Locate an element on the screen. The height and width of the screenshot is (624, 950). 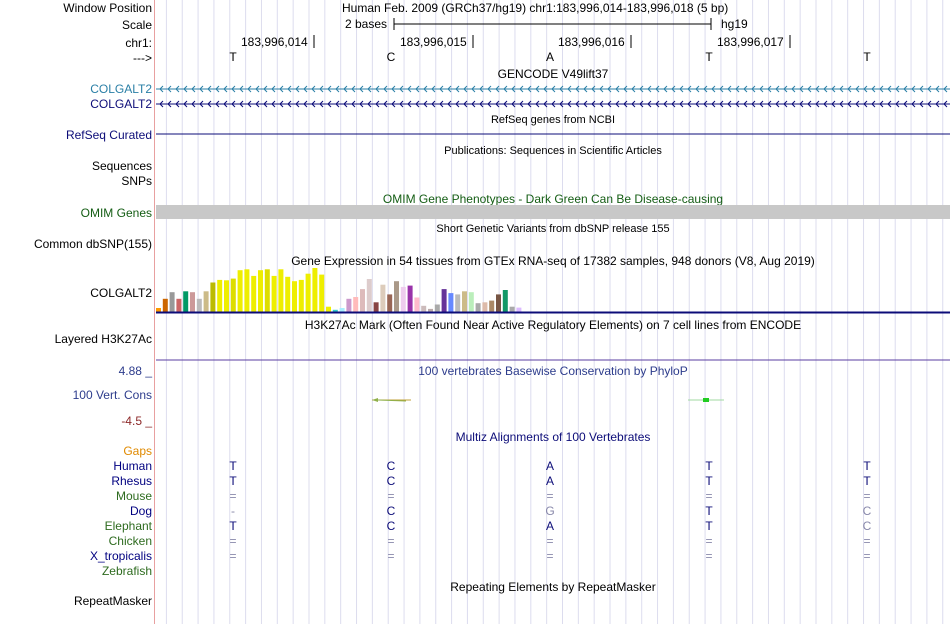
phylop-label: 100 Vert. Cons is located at coordinates (112, 395).